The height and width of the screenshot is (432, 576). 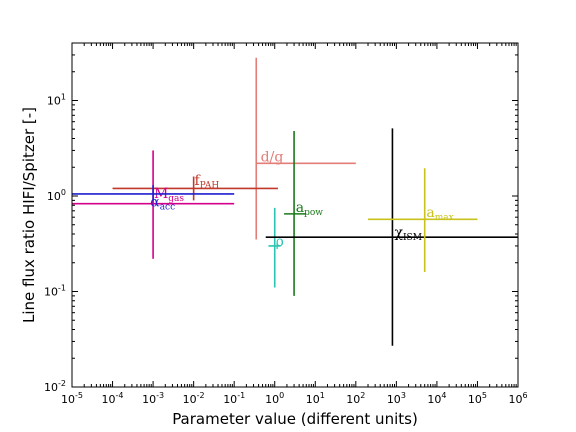 What do you see at coordinates (113, 398) in the screenshot?
I see `x-tick-label-1: 10⁻⁴` at bounding box center [113, 398].